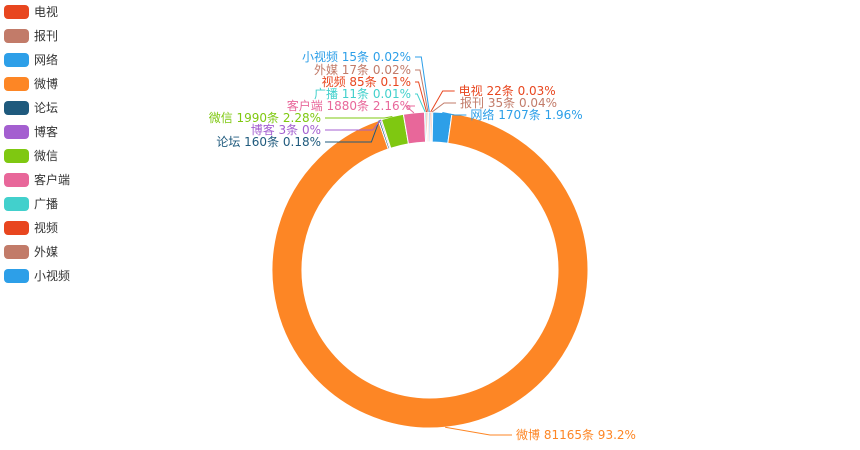 Image resolution: width=860 pixels, height=450 pixels. What do you see at coordinates (362, 94) in the screenshot?
I see `slice-label: 广播 11条 0.01%` at bounding box center [362, 94].